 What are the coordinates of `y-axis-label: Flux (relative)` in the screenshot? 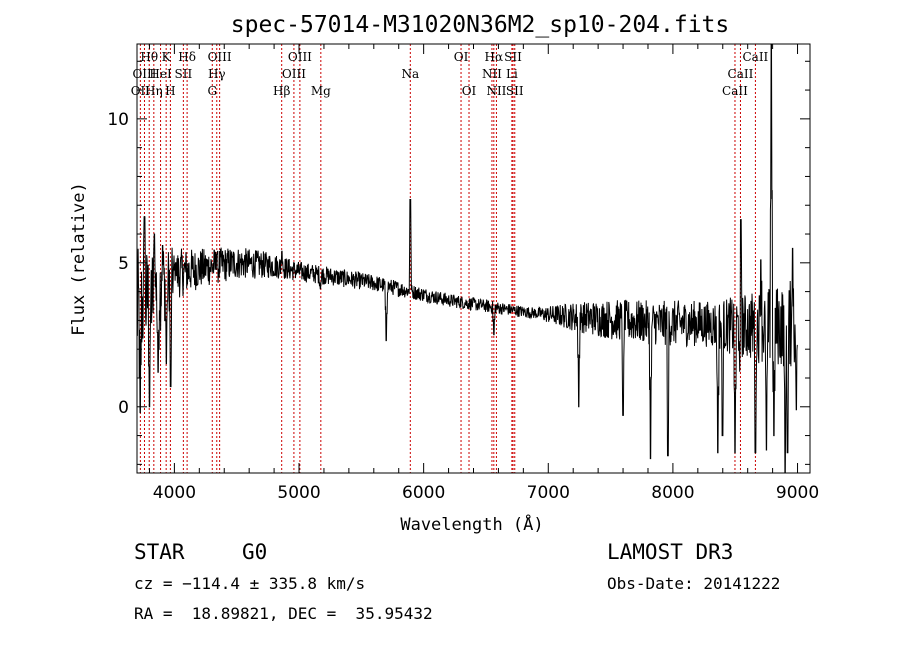 It's located at (79, 259).